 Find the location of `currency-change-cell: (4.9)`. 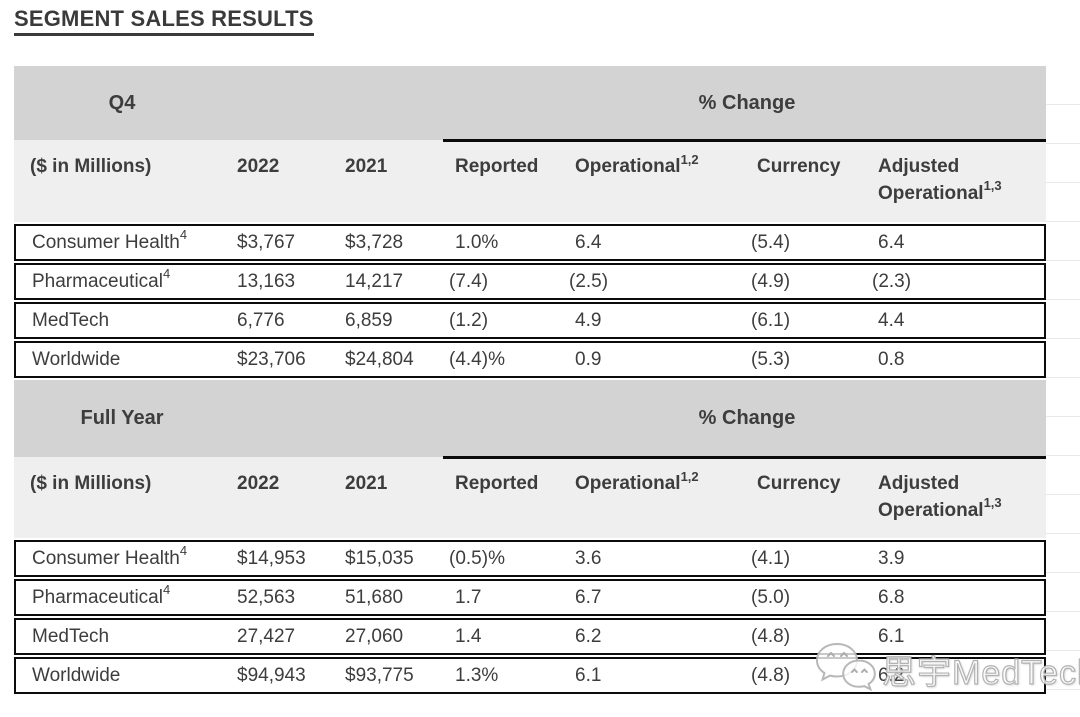

currency-change-cell: (4.9) is located at coordinates (810, 281).